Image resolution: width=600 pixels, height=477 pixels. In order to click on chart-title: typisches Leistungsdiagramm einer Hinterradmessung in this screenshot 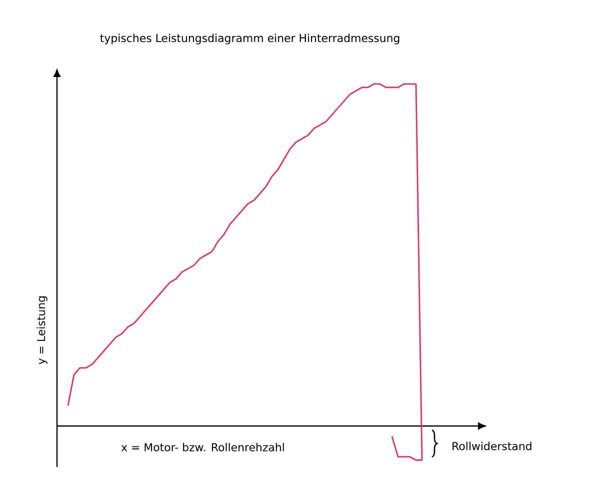, I will do `click(250, 39)`.